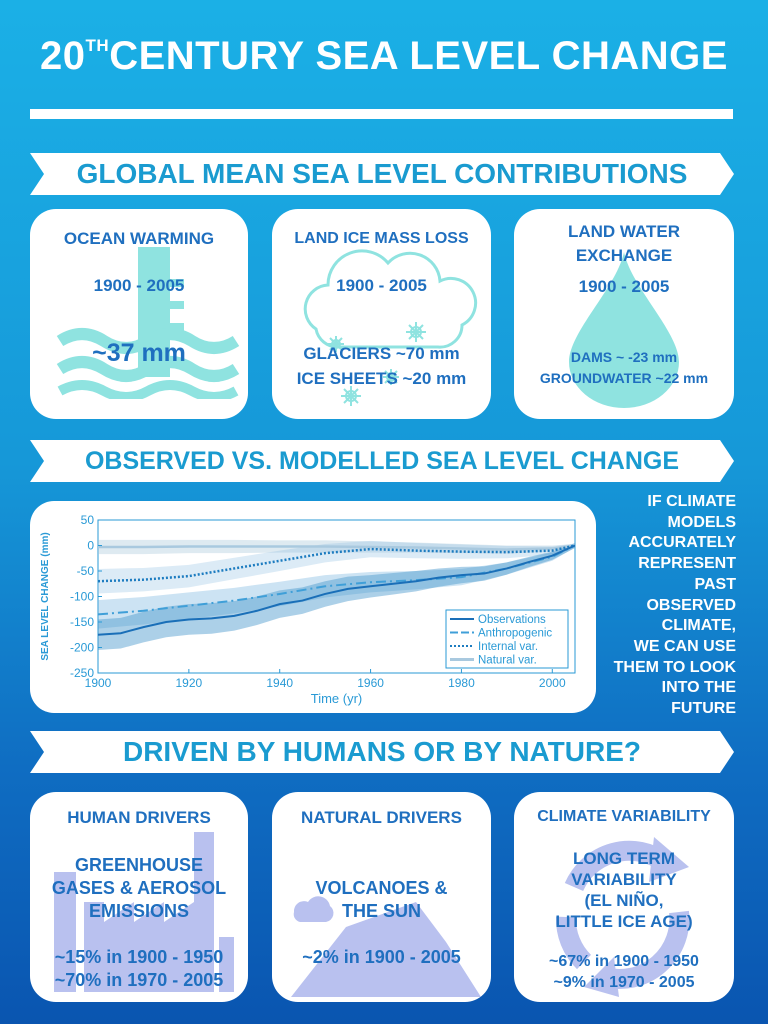  Describe the element at coordinates (386, 946) in the screenshot. I see `volcano-icon` at that location.